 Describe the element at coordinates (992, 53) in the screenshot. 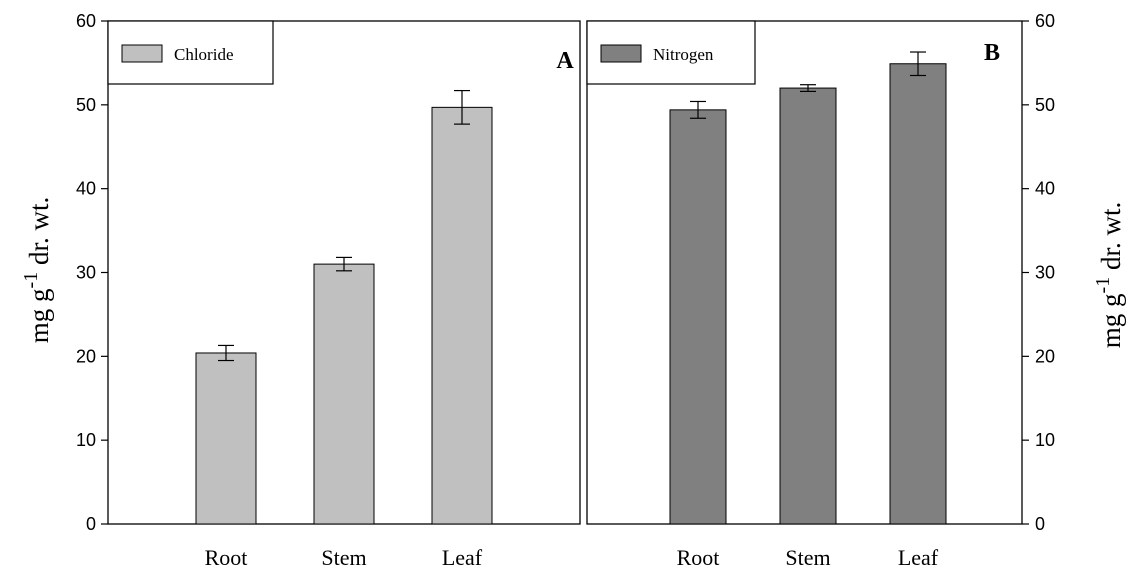

I see `panel-letter: B` at that location.